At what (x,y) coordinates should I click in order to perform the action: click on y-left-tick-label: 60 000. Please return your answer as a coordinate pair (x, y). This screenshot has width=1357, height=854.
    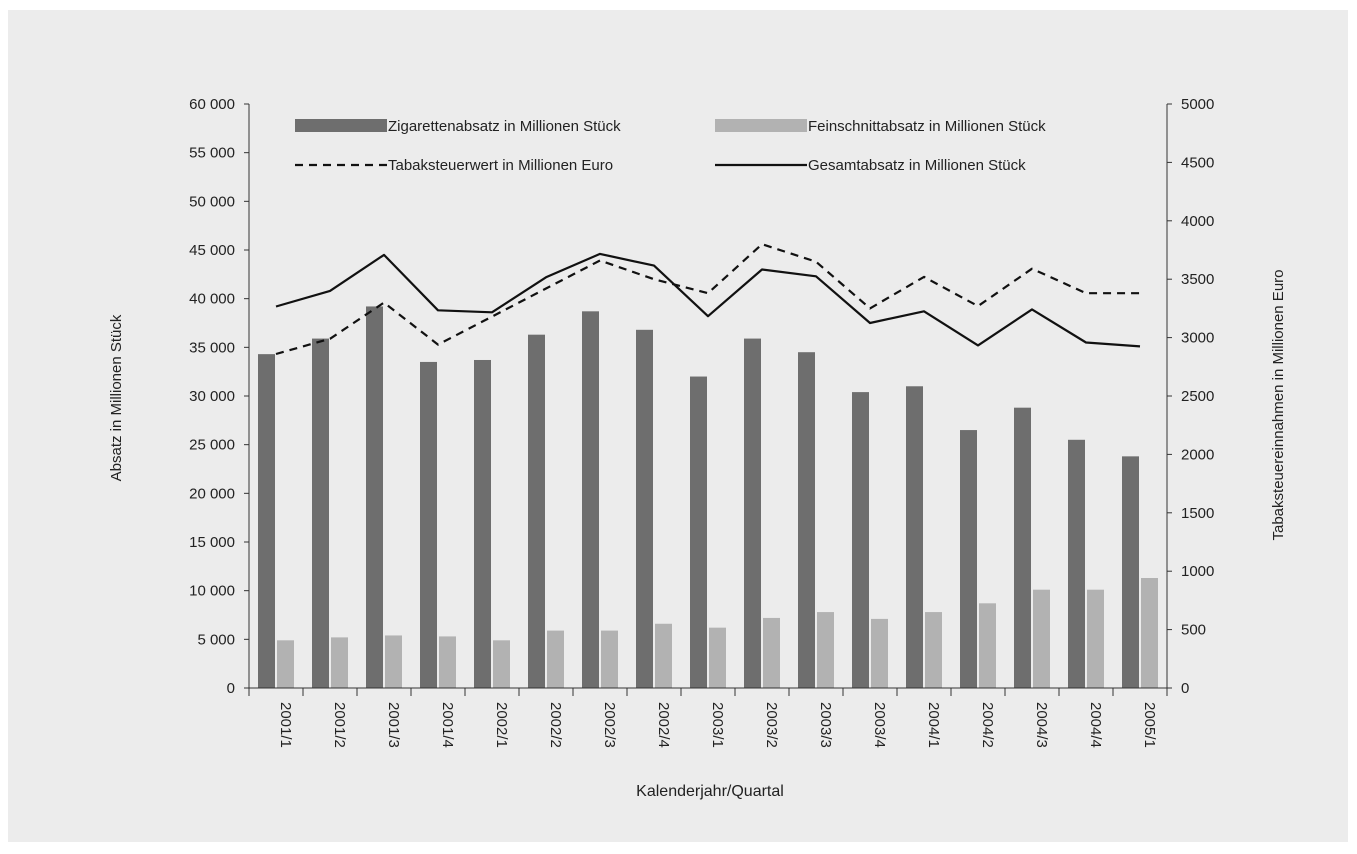
    Looking at the image, I should click on (212, 104).